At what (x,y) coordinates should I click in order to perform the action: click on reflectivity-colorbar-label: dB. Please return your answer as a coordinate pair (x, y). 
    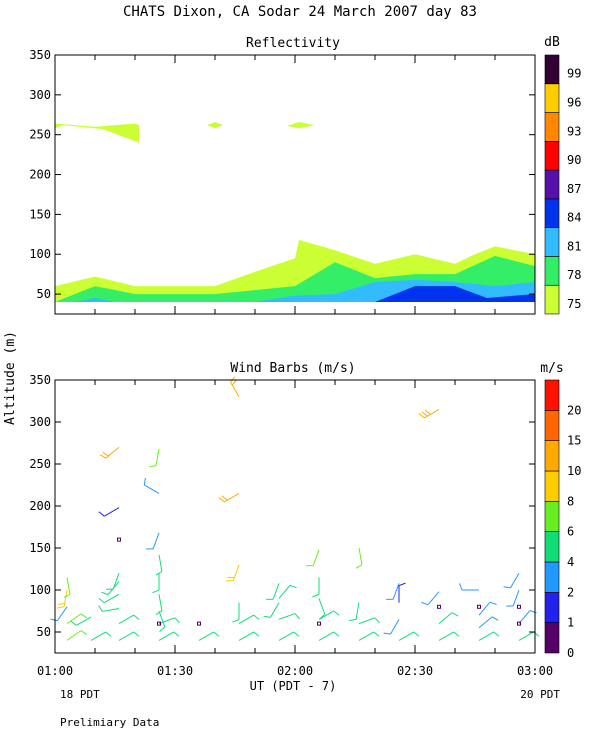
    Looking at the image, I should click on (552, 42).